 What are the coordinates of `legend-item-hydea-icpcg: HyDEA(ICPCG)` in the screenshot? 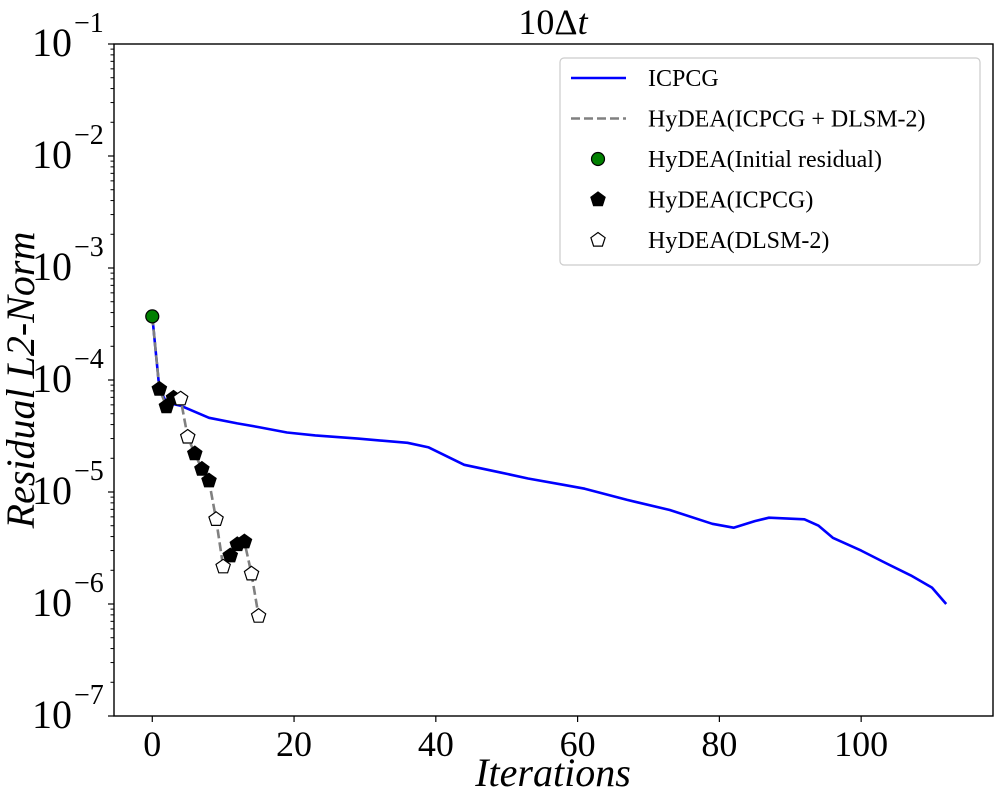 It's located at (701, 201).